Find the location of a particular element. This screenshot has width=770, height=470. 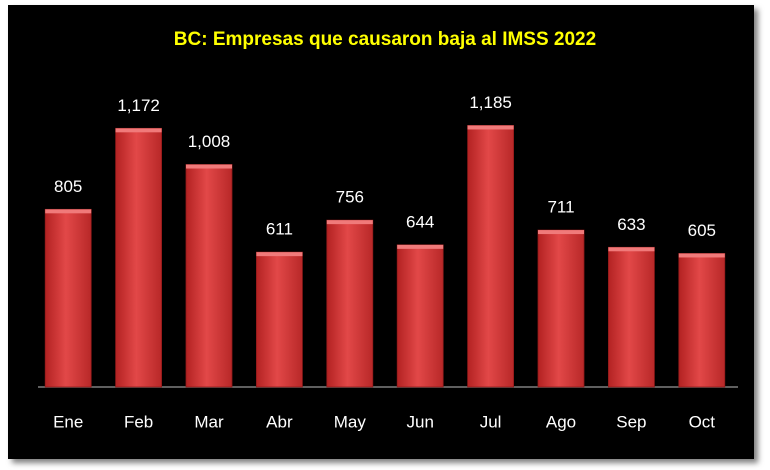

x-tick-label: Oct is located at coordinates (702, 421).